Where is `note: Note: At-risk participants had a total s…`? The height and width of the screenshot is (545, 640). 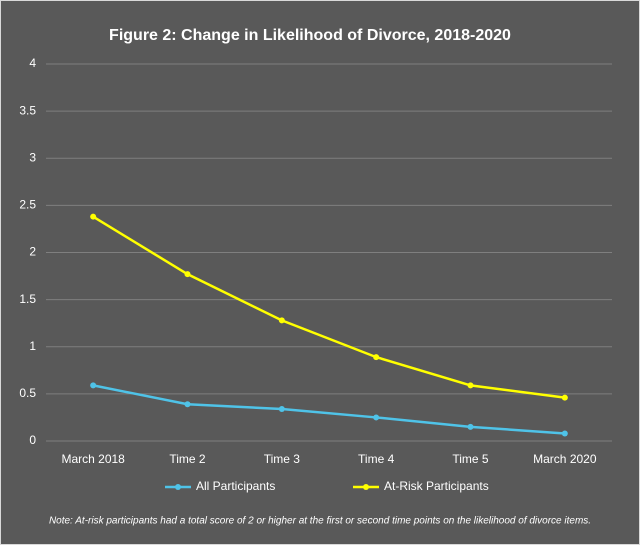
note: Note: At-risk participants had a total s… is located at coordinates (320, 521).